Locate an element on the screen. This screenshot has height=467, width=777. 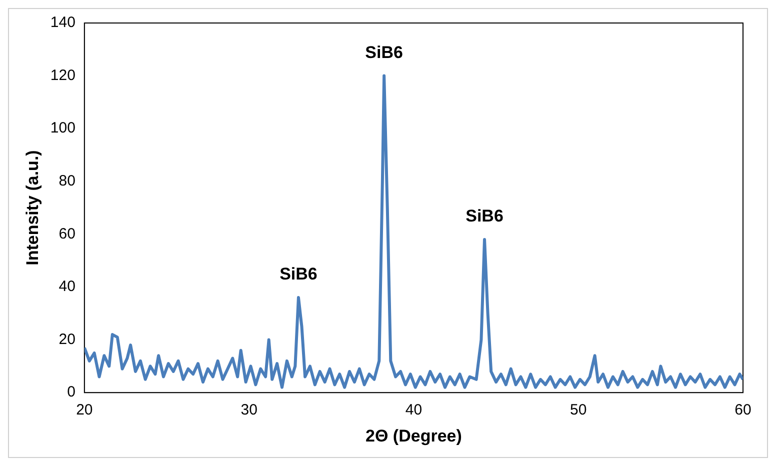
y-tick-label: 140 is located at coordinates (63, 23).